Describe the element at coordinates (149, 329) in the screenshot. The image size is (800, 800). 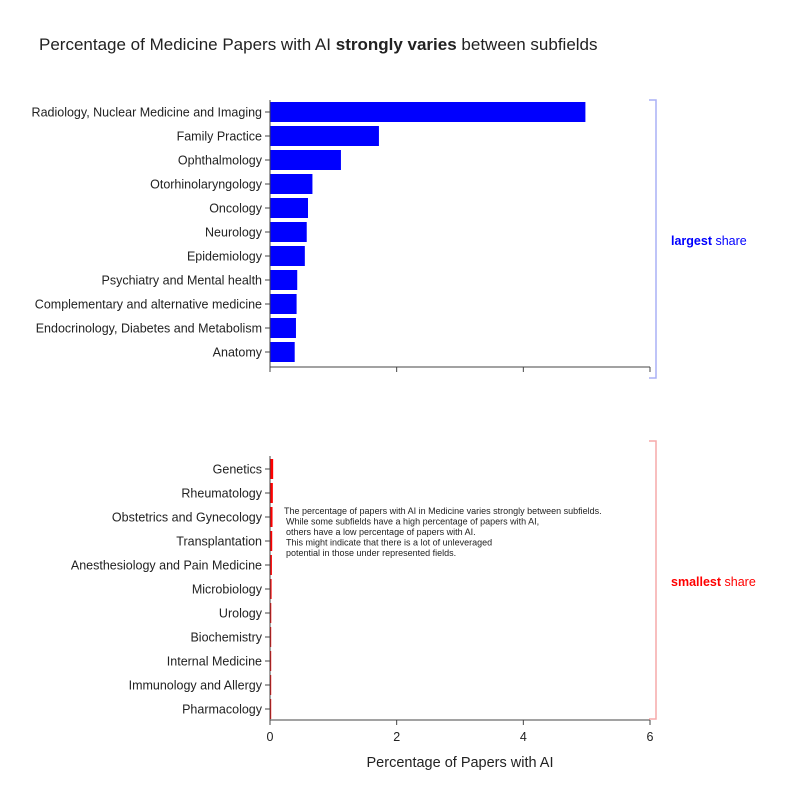
I see `category-label: Endocrinology, Diabetes and Metabolism` at that location.